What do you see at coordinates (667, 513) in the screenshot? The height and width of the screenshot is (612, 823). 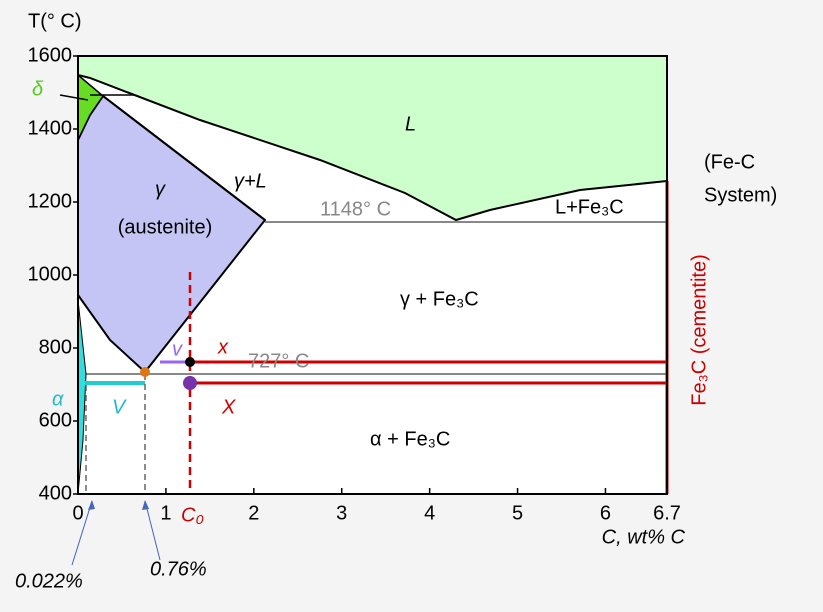 I see `x-tick-label: 6.7` at bounding box center [667, 513].